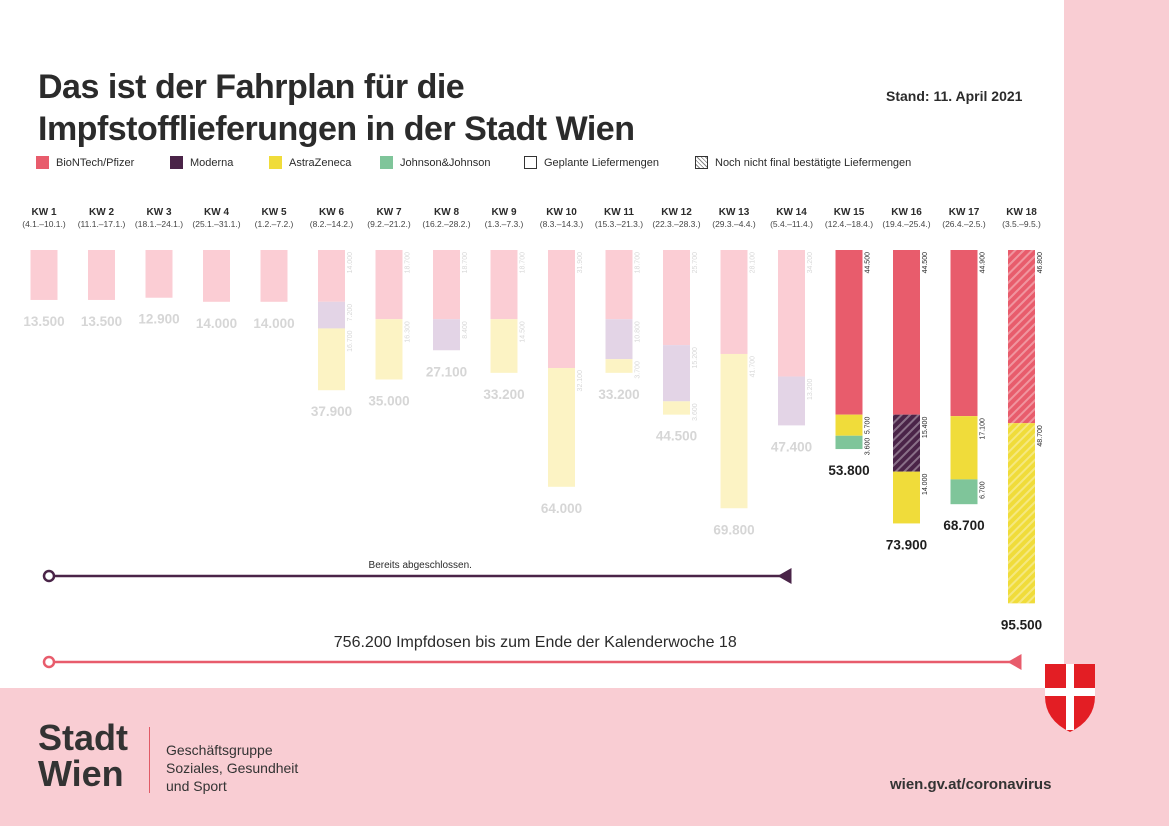  I want to click on week-total-label: 73.900, so click(906, 544).